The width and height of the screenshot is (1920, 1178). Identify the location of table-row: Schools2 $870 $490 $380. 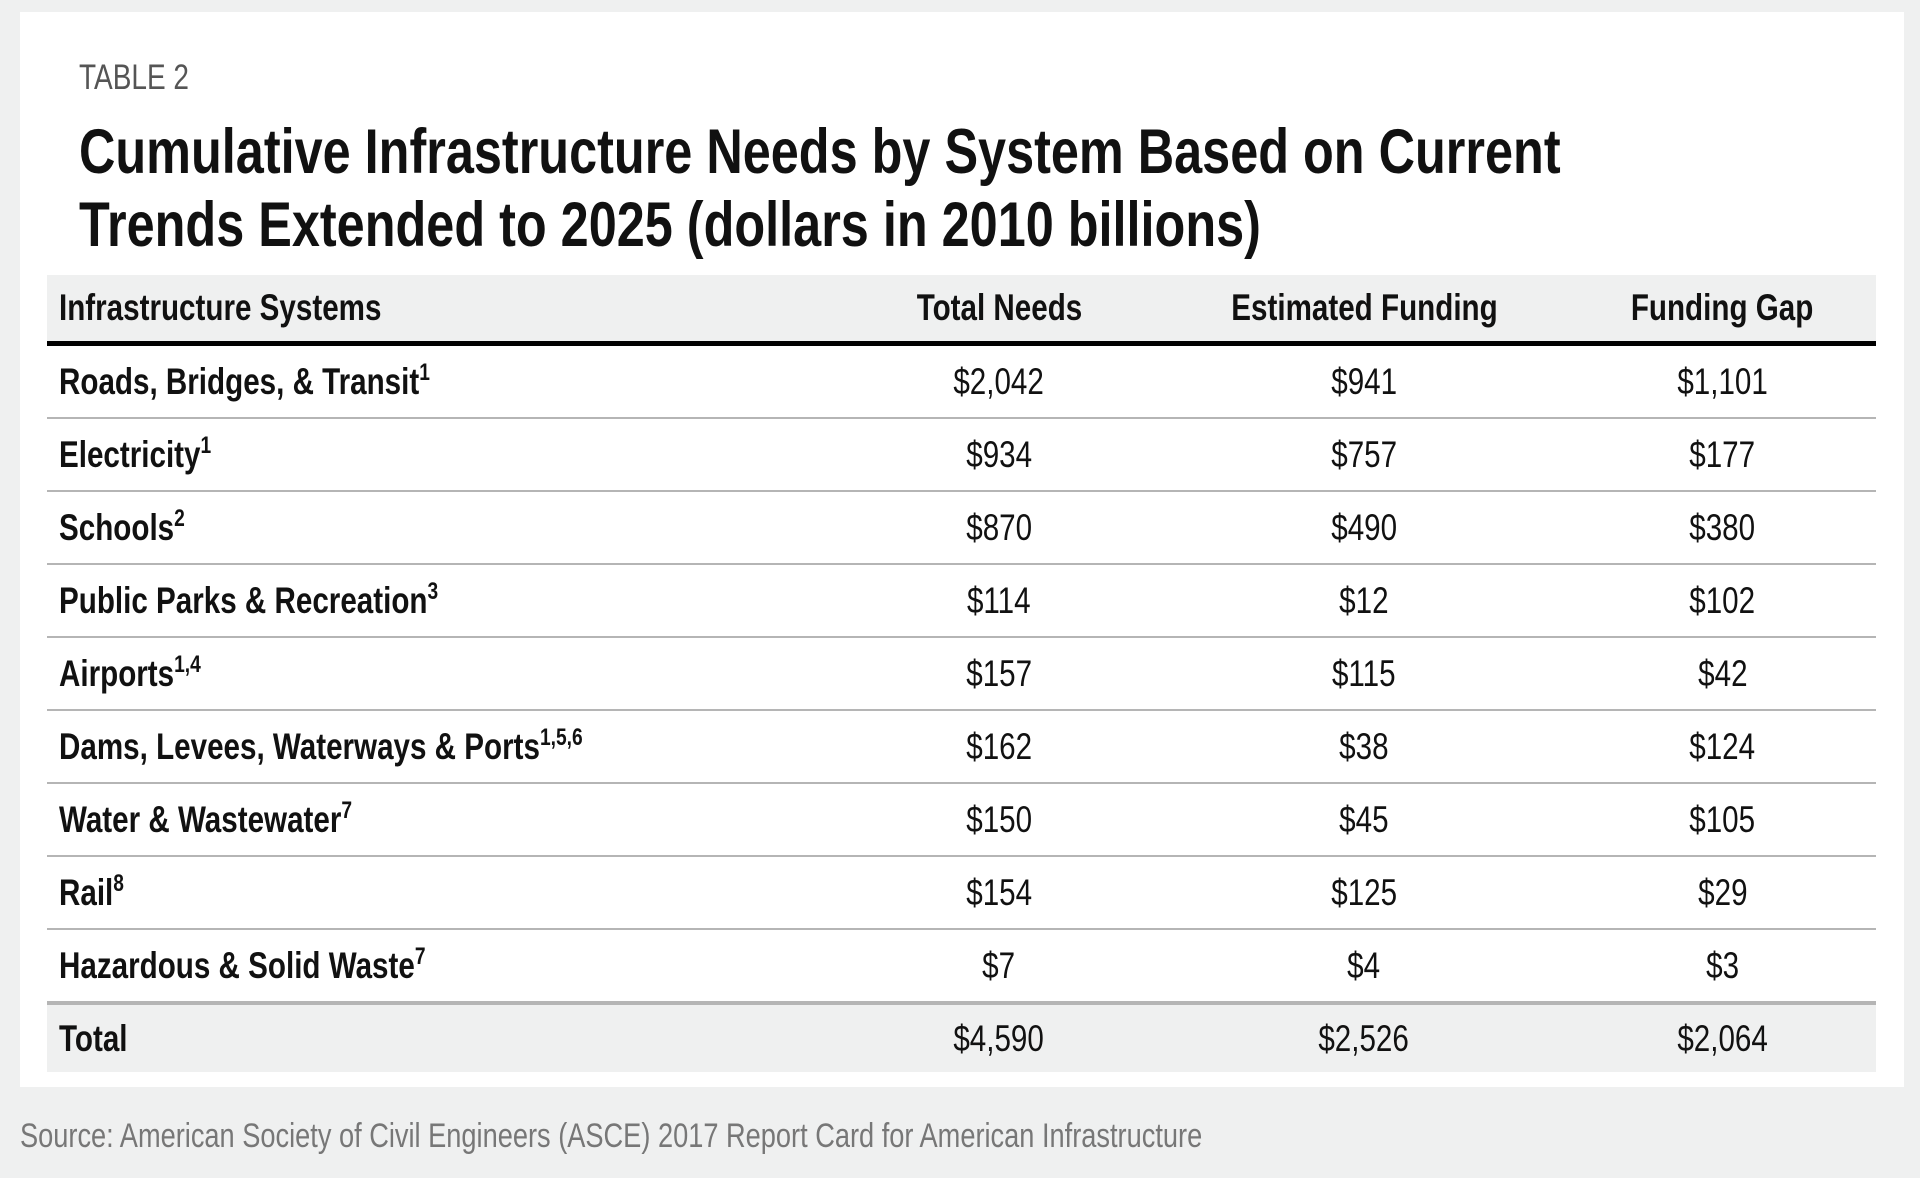
(961, 528).